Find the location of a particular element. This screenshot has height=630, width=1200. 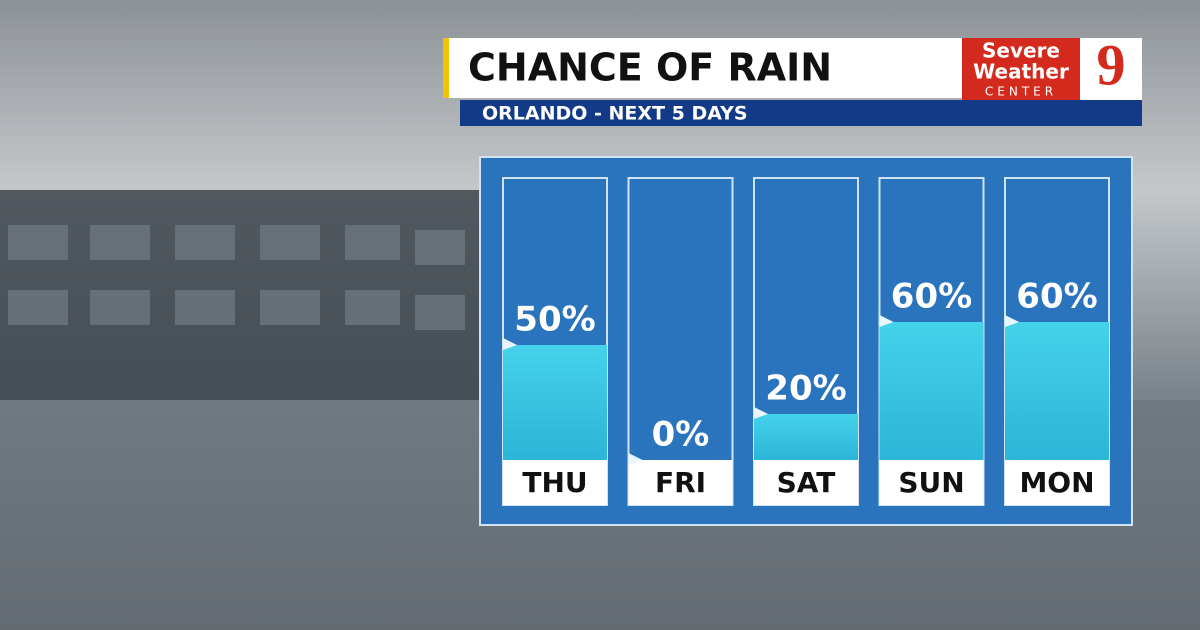

logo-text: CENTER is located at coordinates (1021, 92).